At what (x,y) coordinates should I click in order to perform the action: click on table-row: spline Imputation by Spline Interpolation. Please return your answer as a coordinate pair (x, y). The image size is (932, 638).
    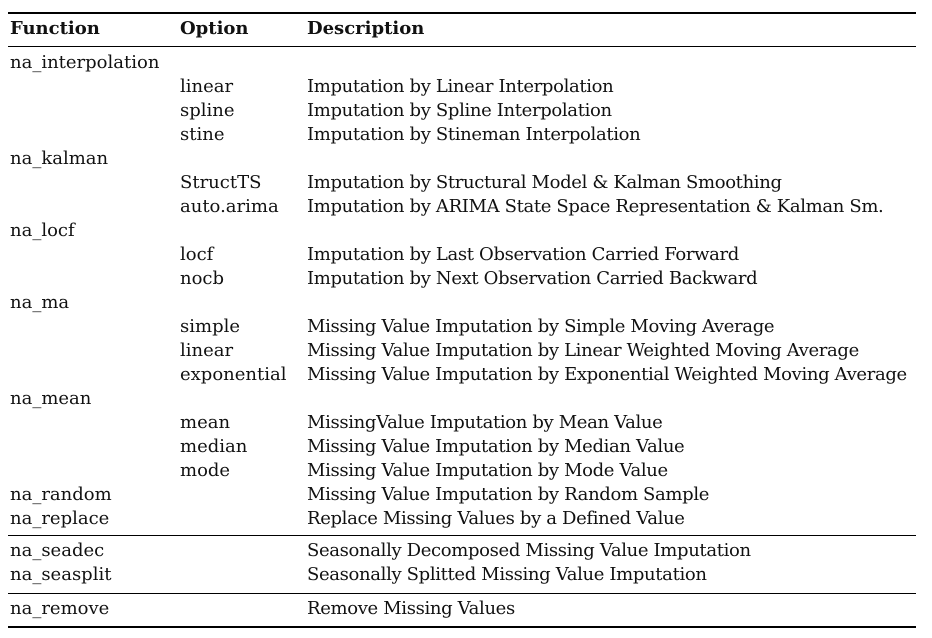
    Looking at the image, I should click on (466, 112).